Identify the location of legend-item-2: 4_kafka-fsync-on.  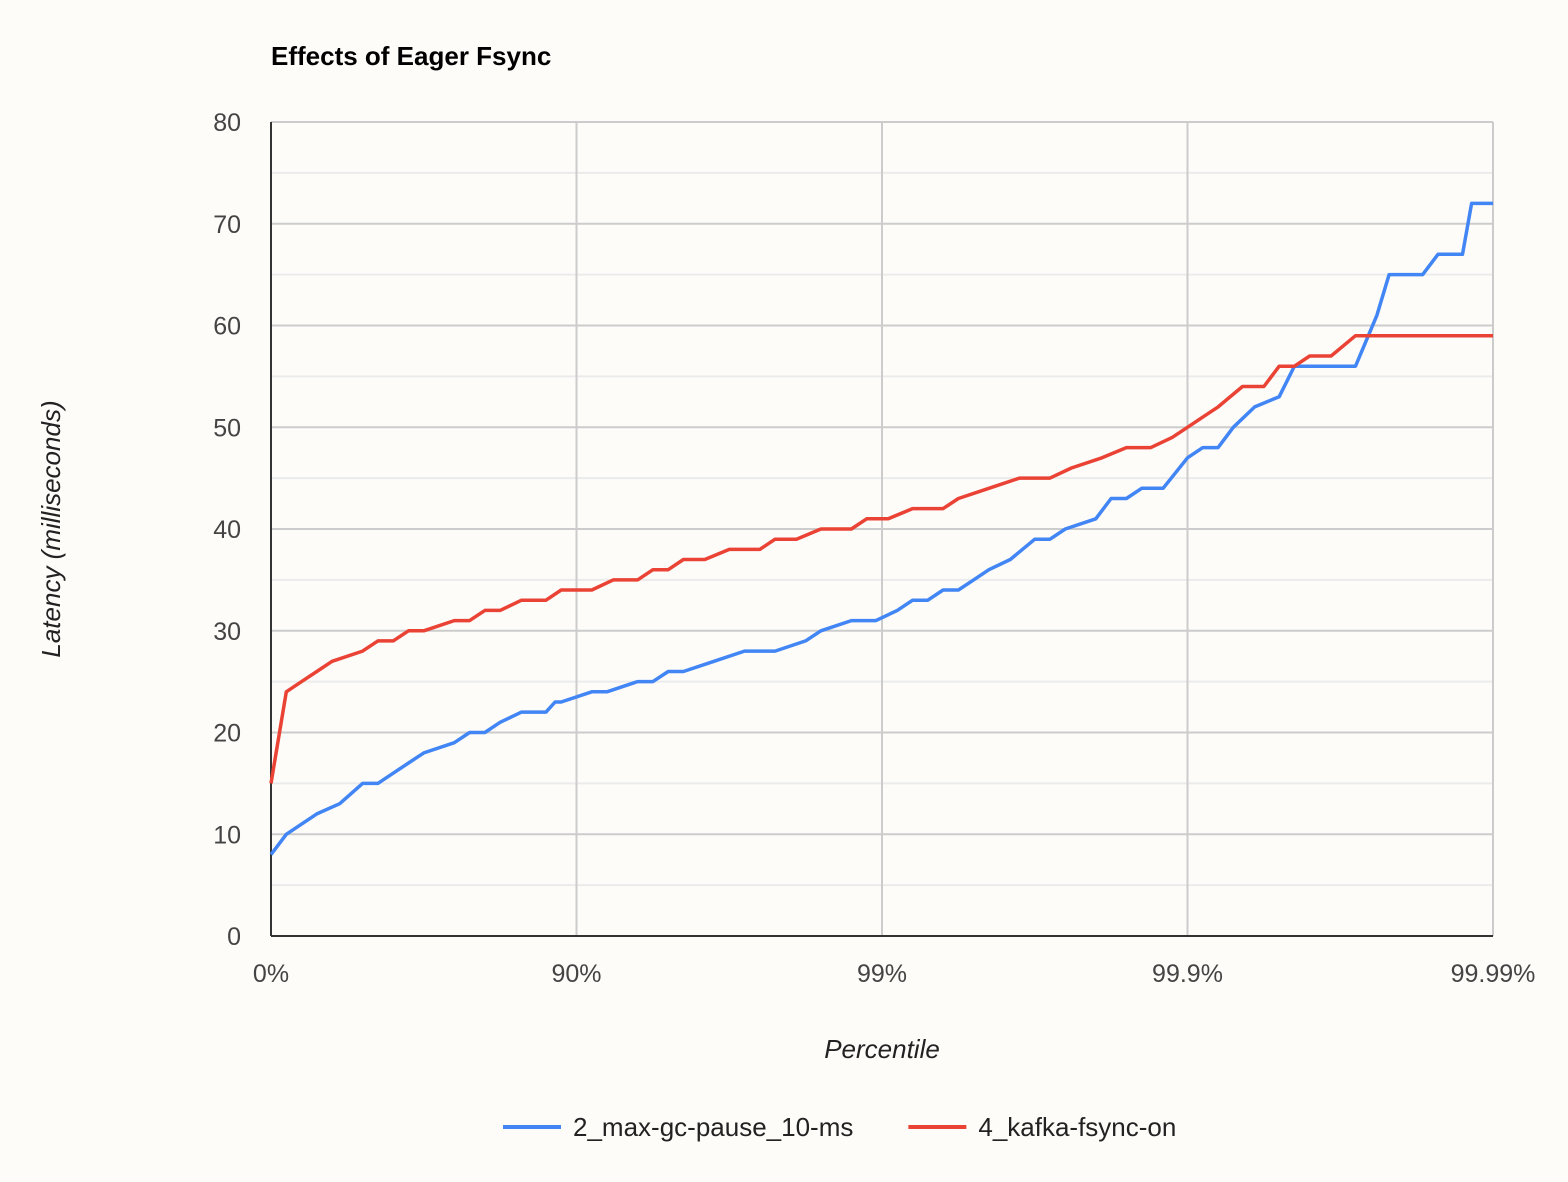
(1042, 1127).